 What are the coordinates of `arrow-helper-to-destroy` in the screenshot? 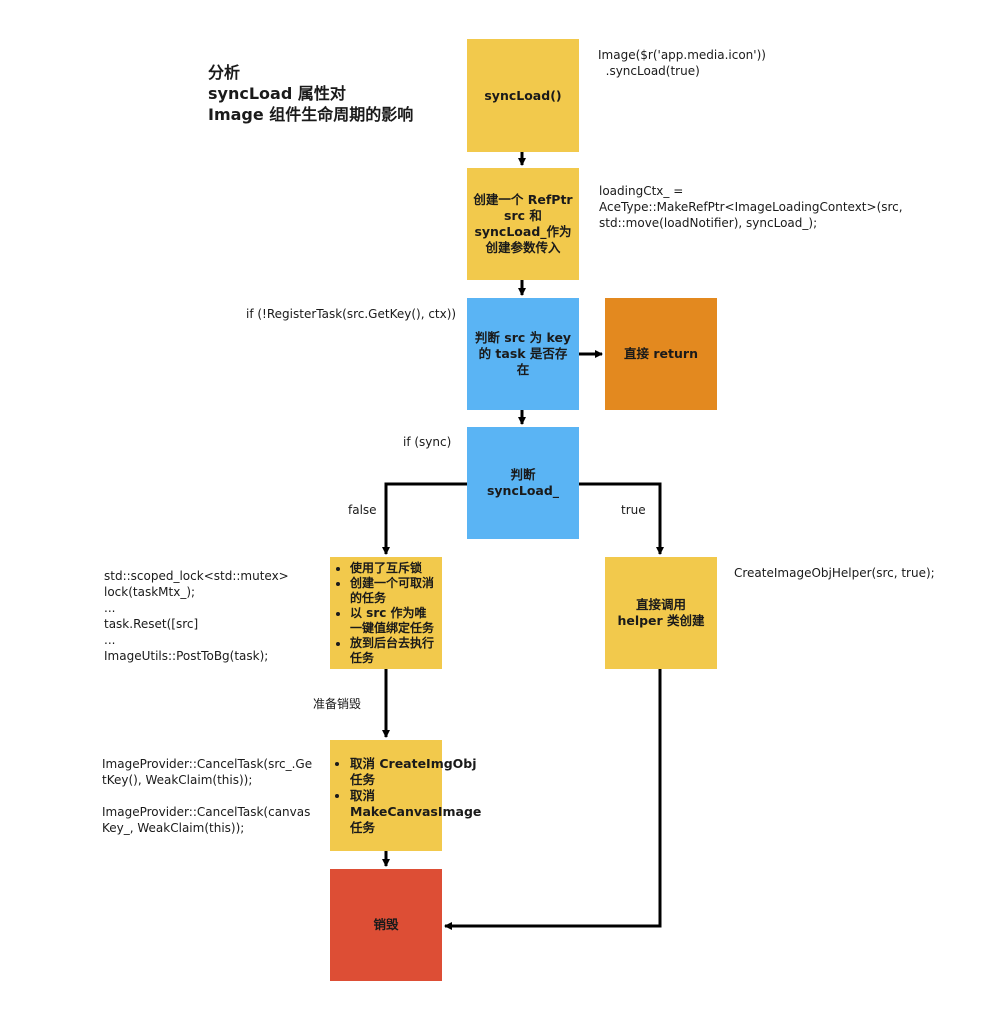 It's located at (553, 799).